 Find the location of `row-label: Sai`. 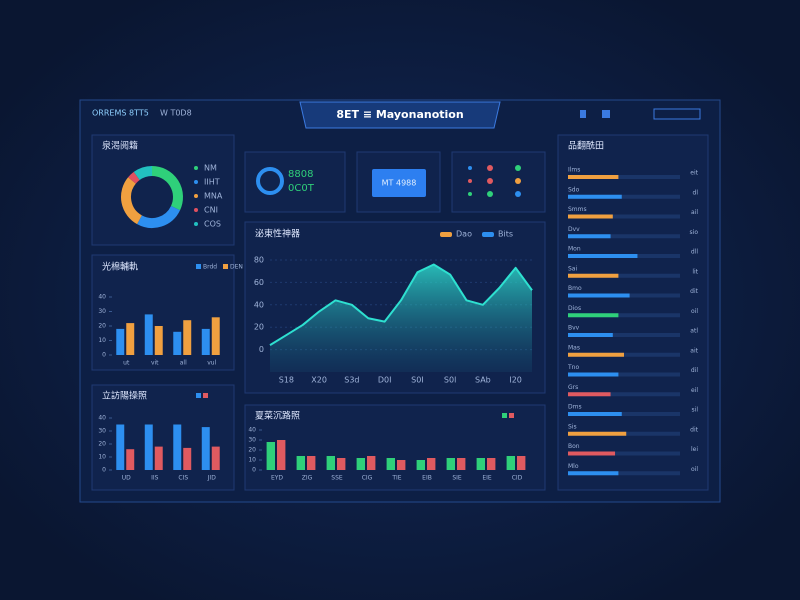

row-label: Sai is located at coordinates (572, 268).